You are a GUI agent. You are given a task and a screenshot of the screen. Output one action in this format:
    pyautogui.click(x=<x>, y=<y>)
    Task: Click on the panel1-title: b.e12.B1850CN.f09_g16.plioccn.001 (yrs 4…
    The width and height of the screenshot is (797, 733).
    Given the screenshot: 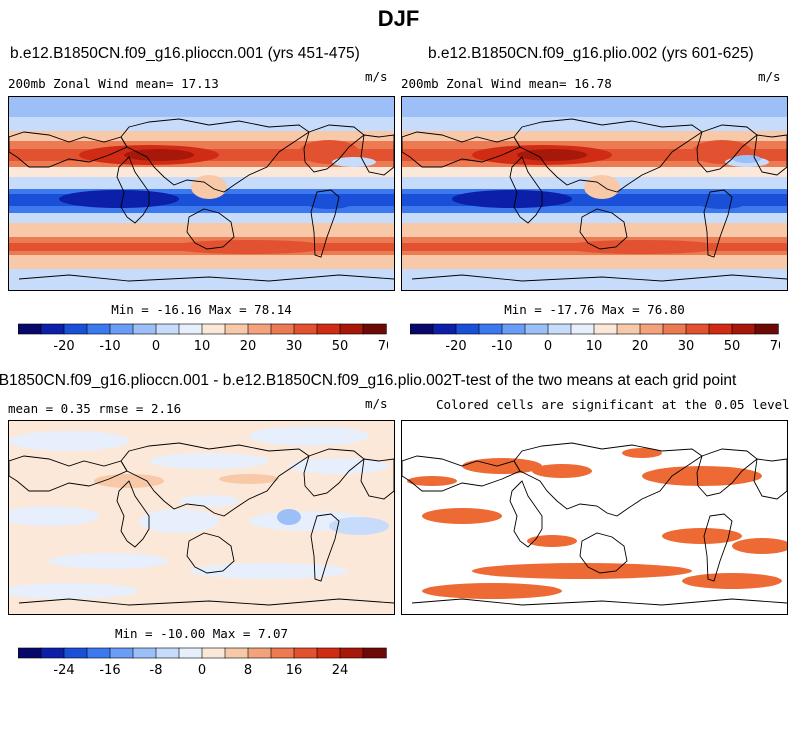 What is the action you would take?
    pyautogui.click(x=185, y=53)
    